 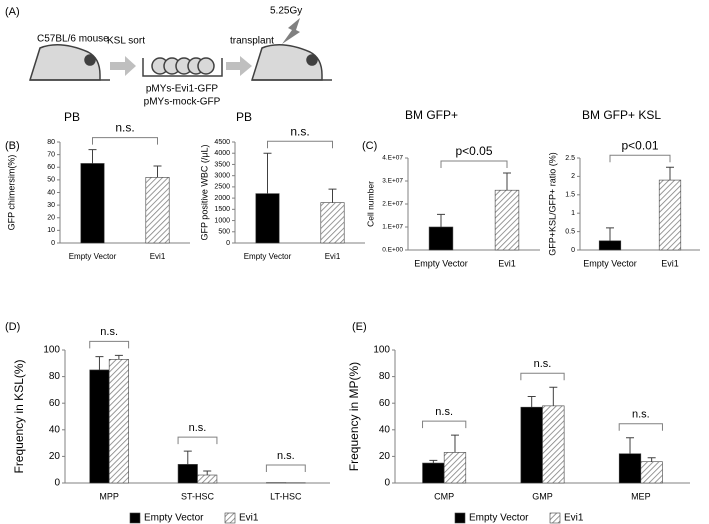 I want to click on y-tick-label: 1000, so click(x=222, y=220).